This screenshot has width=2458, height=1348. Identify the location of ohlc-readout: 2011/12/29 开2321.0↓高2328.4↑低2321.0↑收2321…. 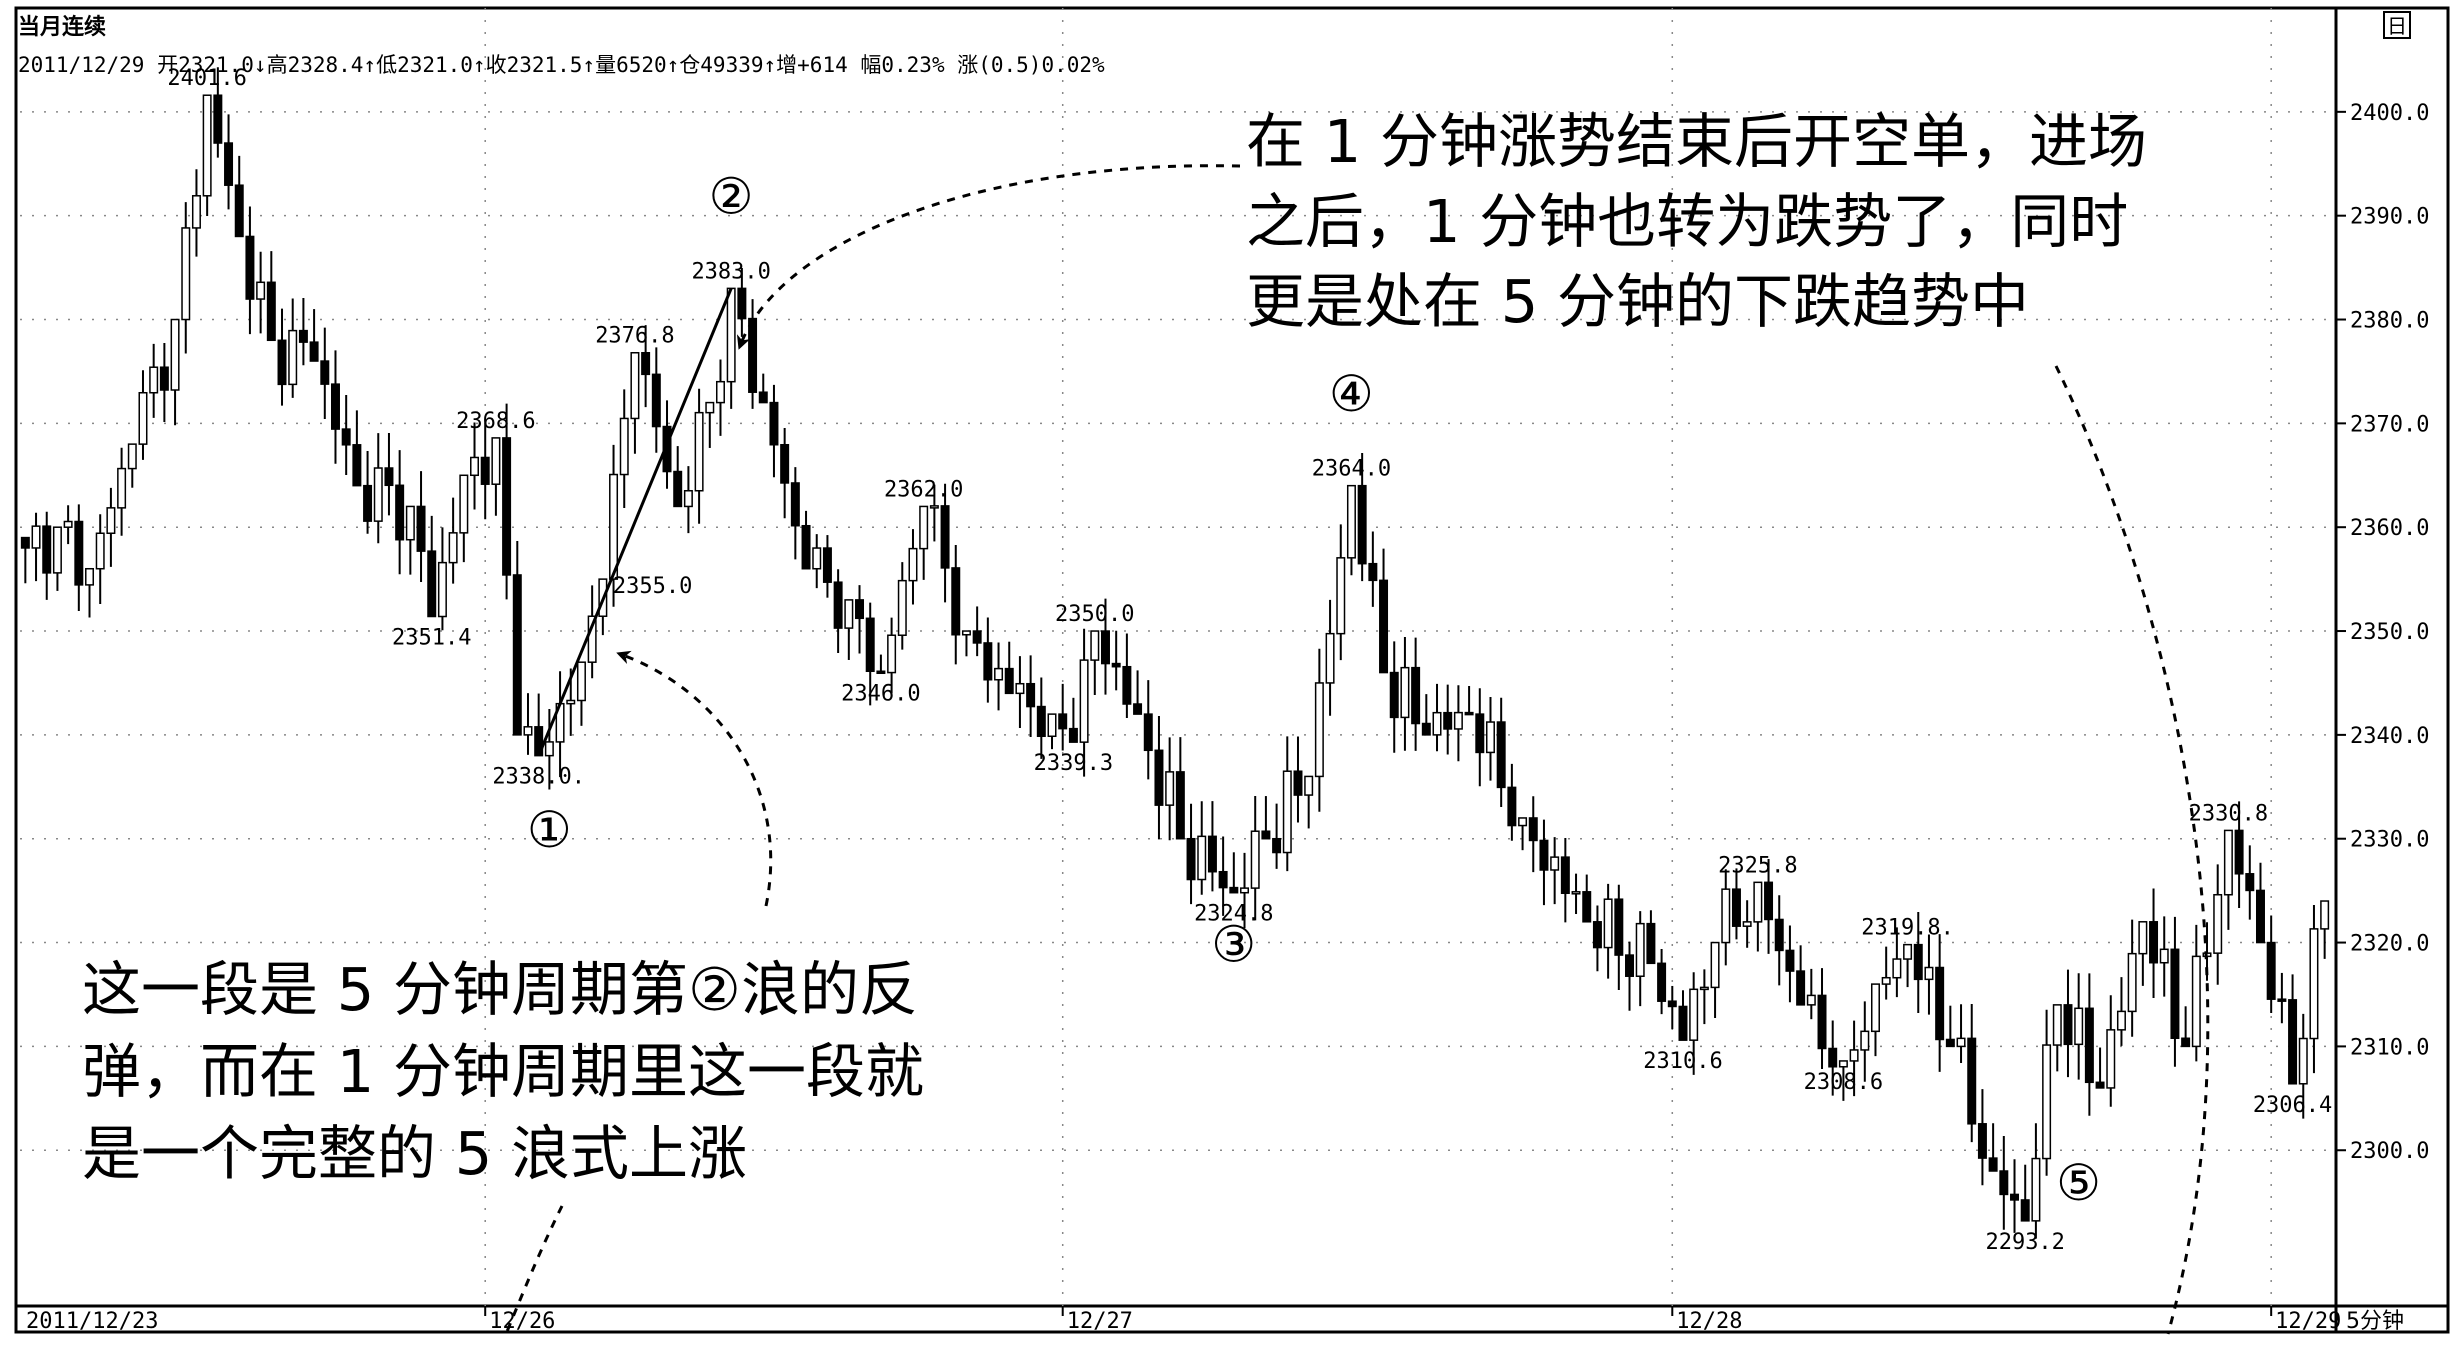
(561, 65).